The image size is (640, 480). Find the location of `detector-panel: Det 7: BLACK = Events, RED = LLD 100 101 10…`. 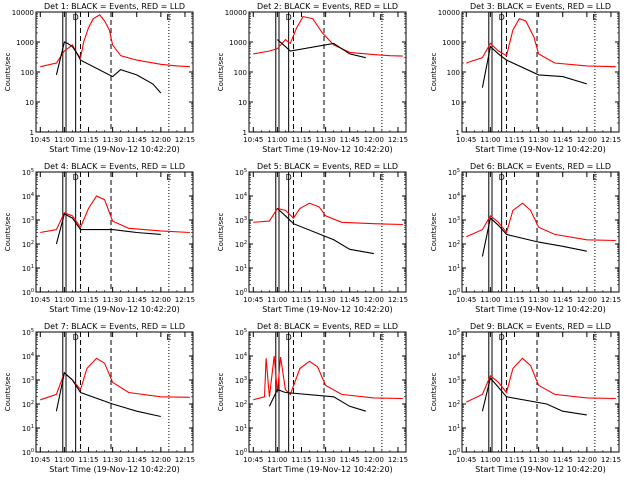

detector-panel: Det 7: BLACK = Events, RED = LLD 100 101 10… is located at coordinates (99, 398).